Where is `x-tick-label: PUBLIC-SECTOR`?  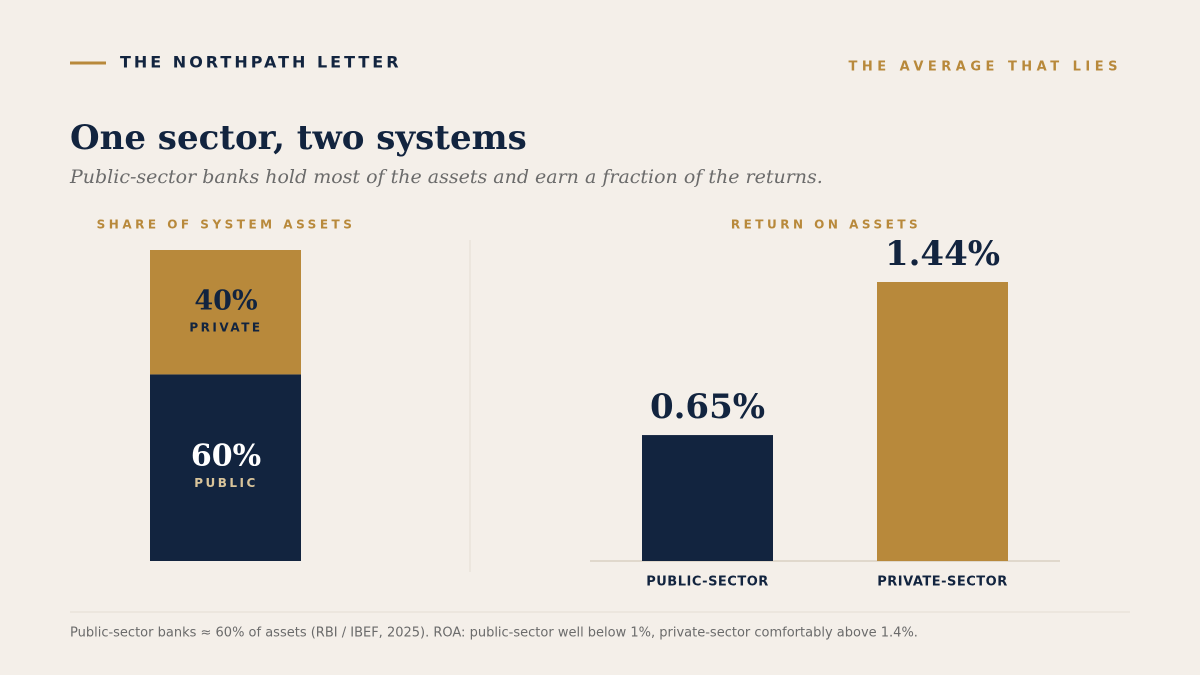 x-tick-label: PUBLIC-SECTOR is located at coordinates (707, 582).